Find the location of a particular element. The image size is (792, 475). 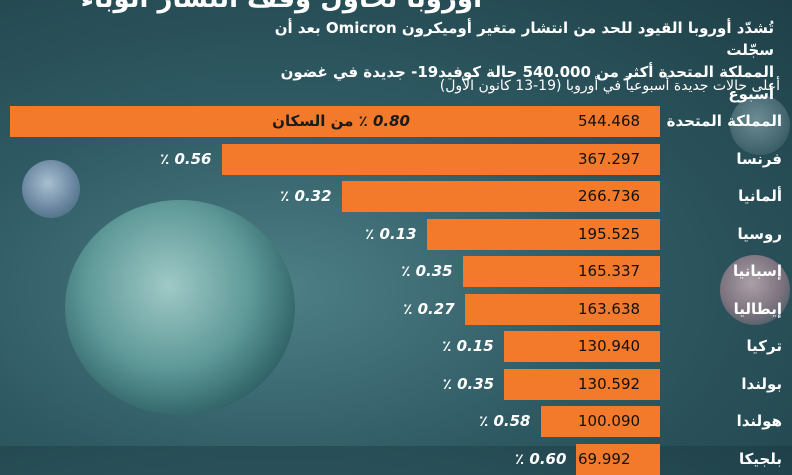

value-label: 165.337 is located at coordinates (609, 271).